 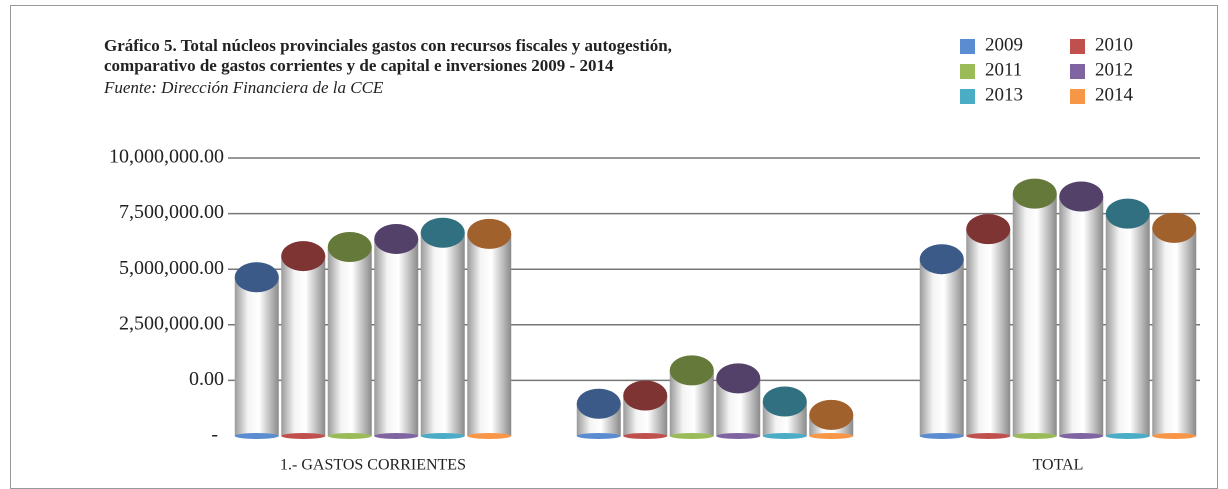 I want to click on legend-label: 2011, so click(x=1003, y=69).